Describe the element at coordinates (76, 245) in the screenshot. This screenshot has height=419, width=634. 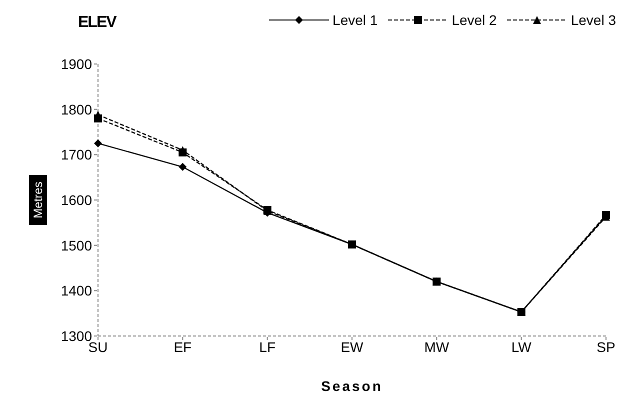
I see `y-tick-label: 1500` at that location.